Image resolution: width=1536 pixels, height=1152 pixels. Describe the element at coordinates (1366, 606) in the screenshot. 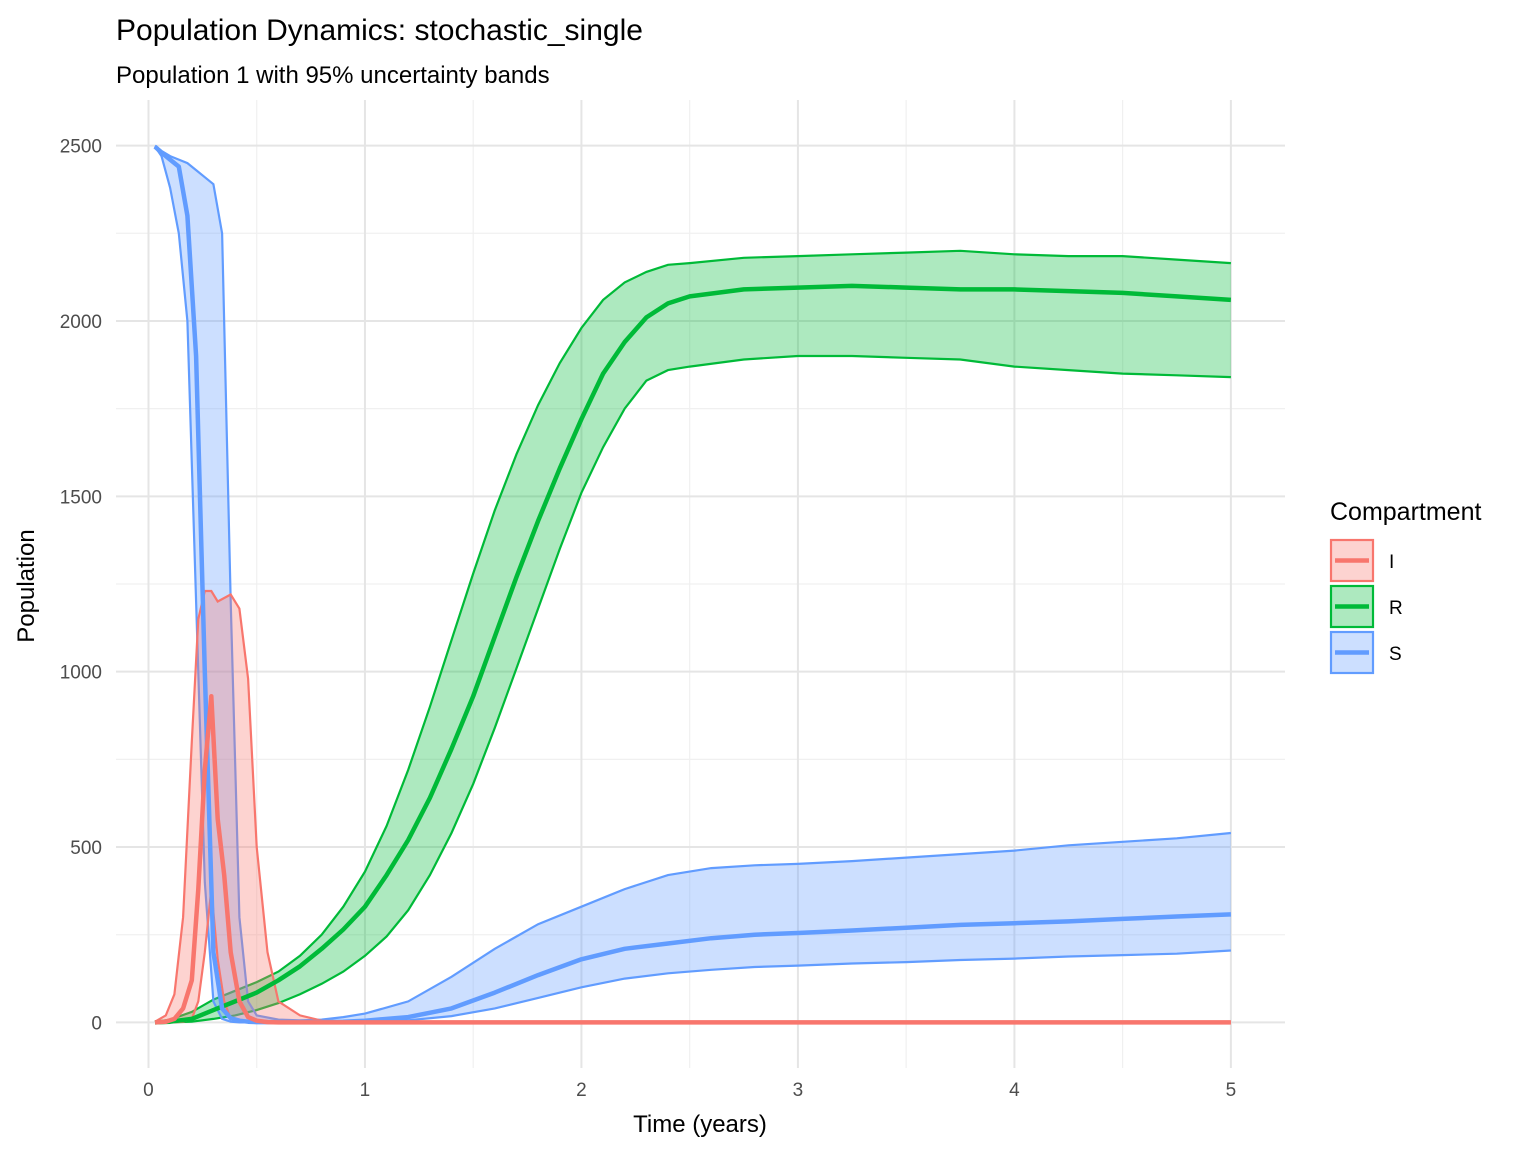

I see `legend-item-R: R` at that location.